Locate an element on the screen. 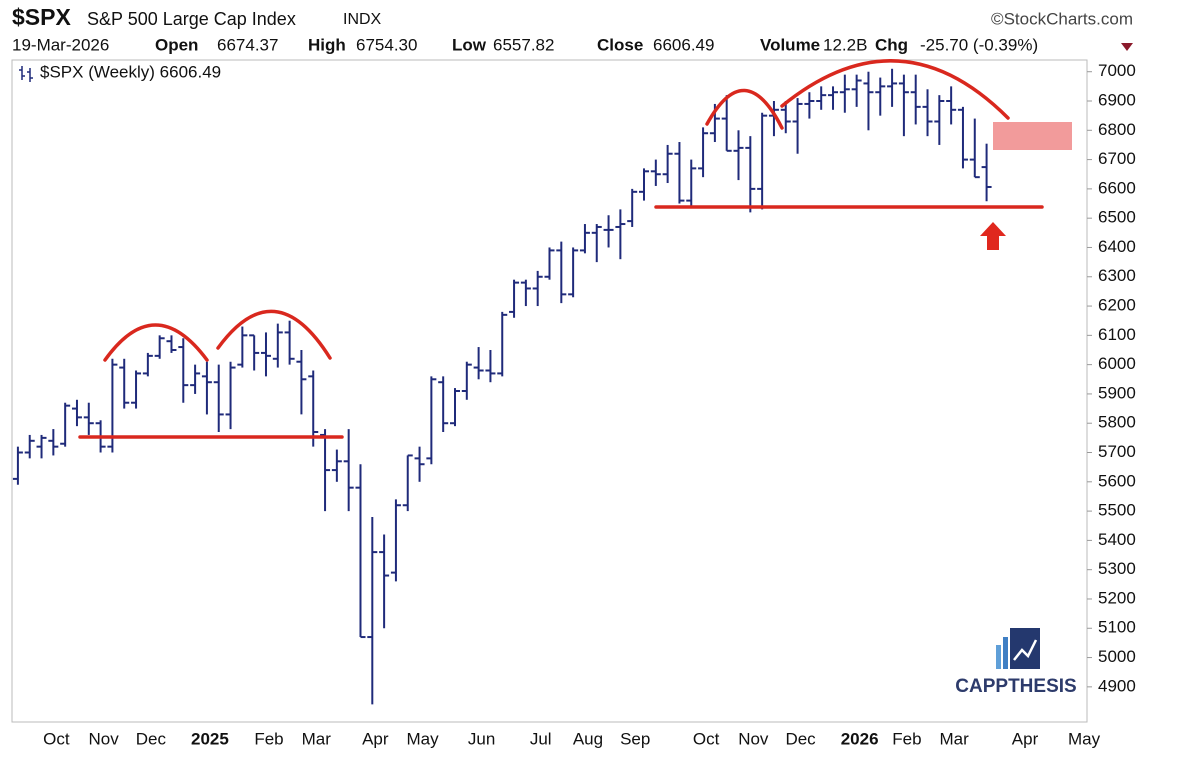  stat-value: -25.70 (-0.39%) is located at coordinates (979, 44).